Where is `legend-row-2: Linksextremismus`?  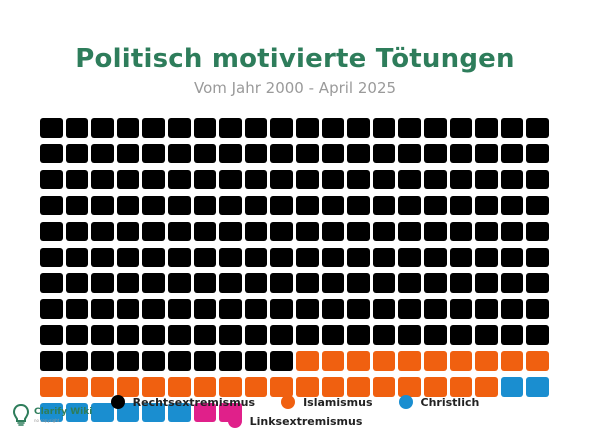 legend-row-2: Linksextremismus is located at coordinates (295, 421).